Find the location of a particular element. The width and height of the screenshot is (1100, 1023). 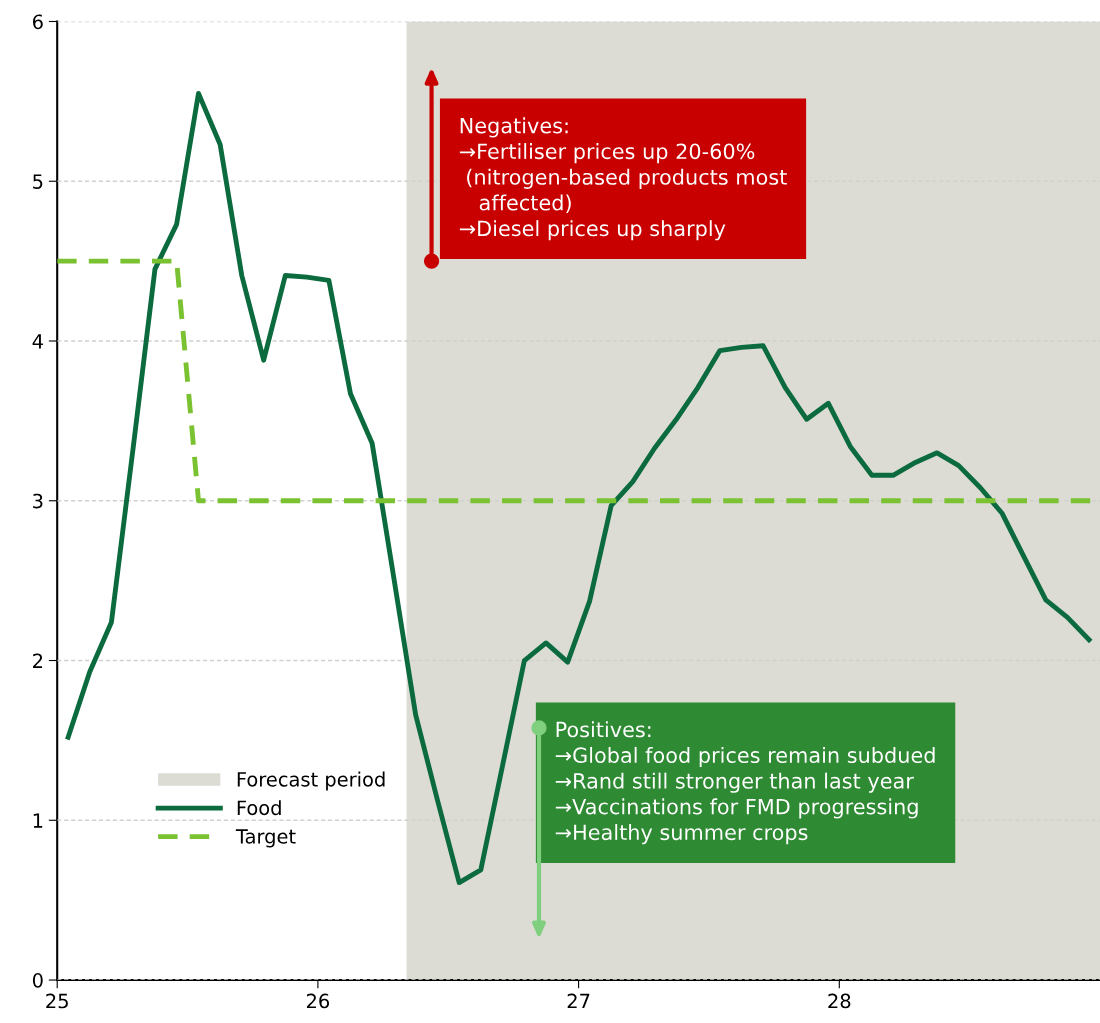

y-tick-label: 6 is located at coordinates (37, 22).